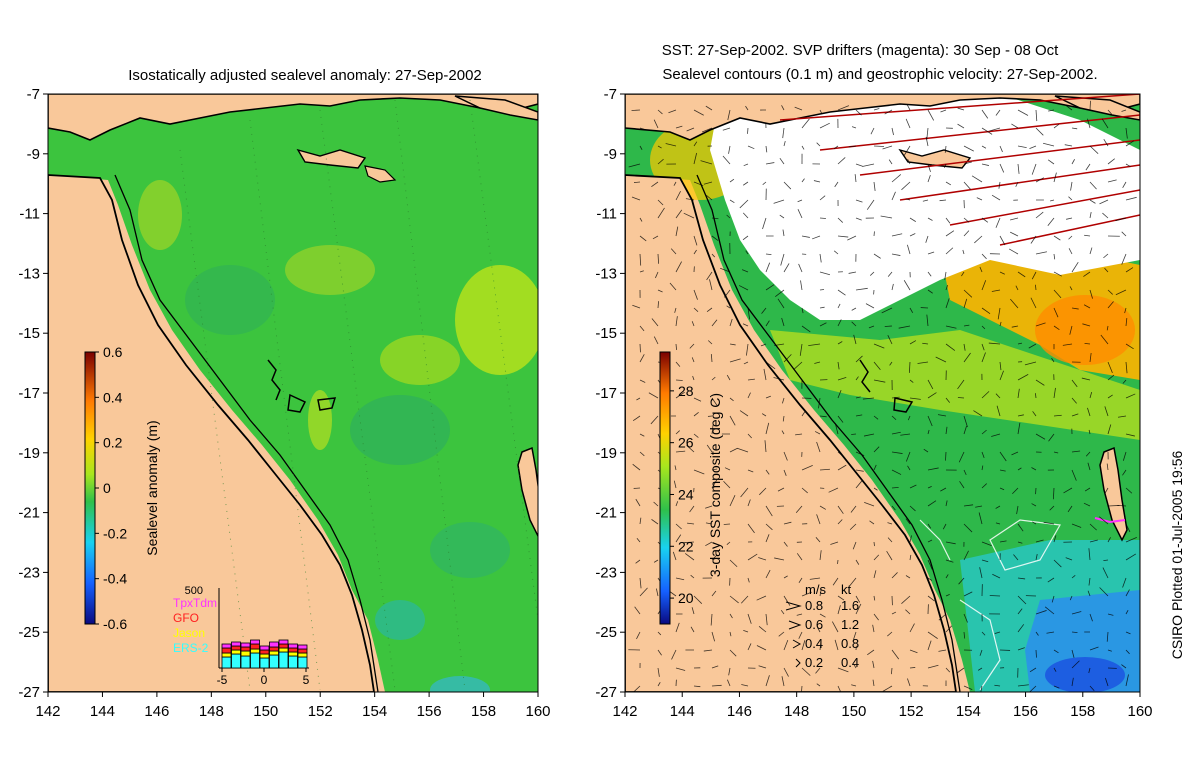  Describe the element at coordinates (606, 453) in the screenshot. I see `y-tick-label: -19` at that location.